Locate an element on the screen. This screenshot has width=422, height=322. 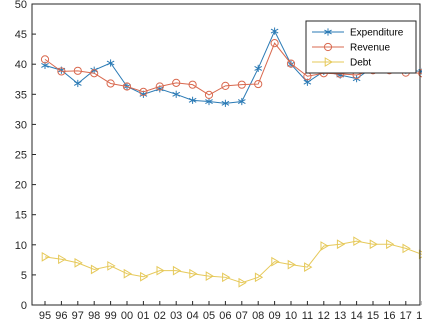
y-tick-label: 10 is located at coordinates (21, 246).